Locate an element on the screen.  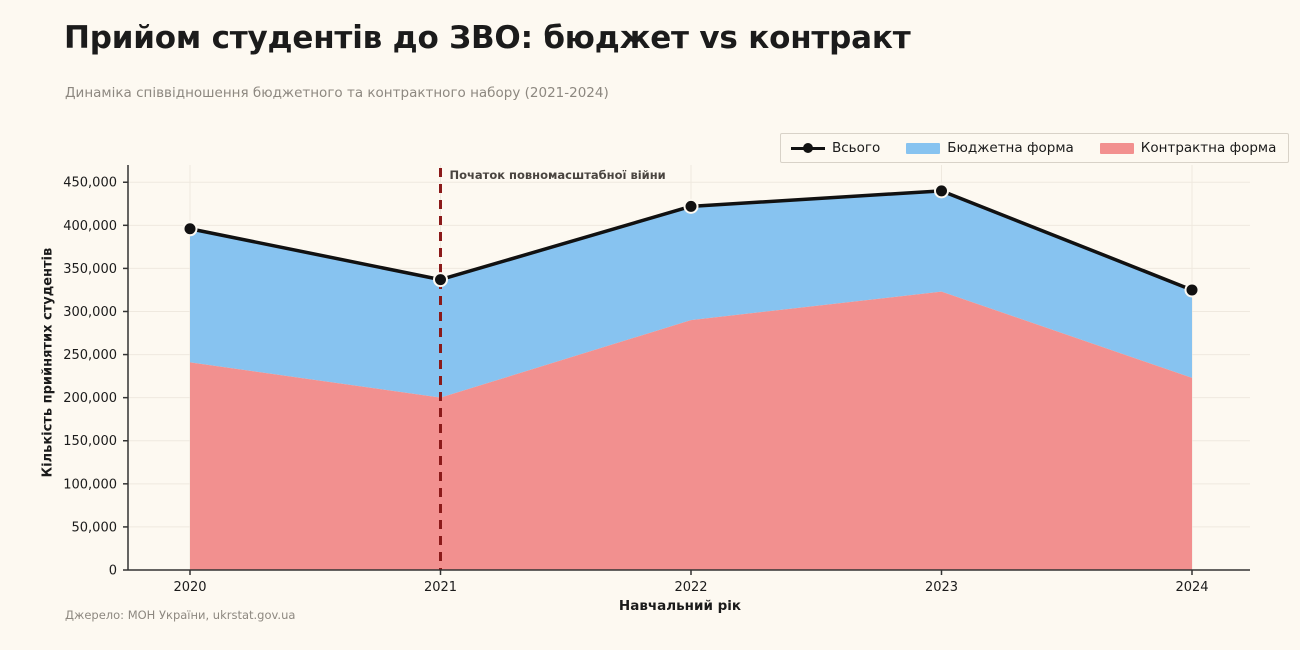
legend-item-total: Всього is located at coordinates (835, 148).